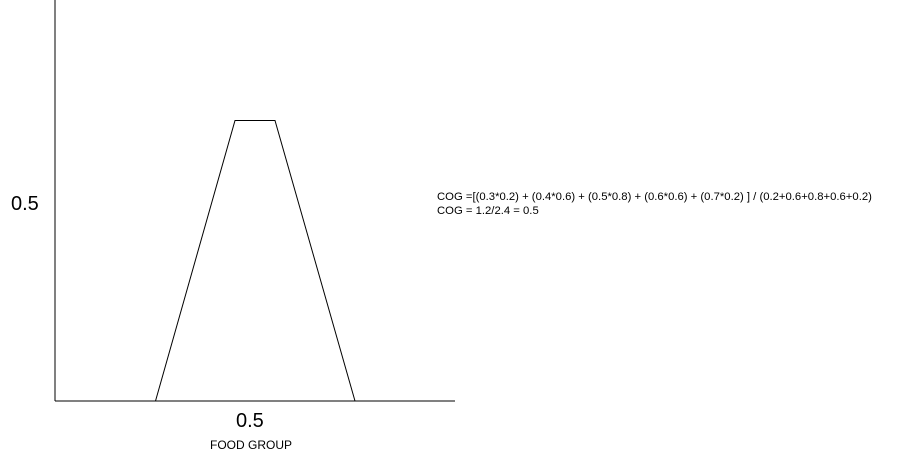 Image resolution: width=905 pixels, height=461 pixels. Describe the element at coordinates (488, 211) in the screenshot. I see `cog-formula-line-2: COG = 1.2/2.4 = 0.5` at that location.